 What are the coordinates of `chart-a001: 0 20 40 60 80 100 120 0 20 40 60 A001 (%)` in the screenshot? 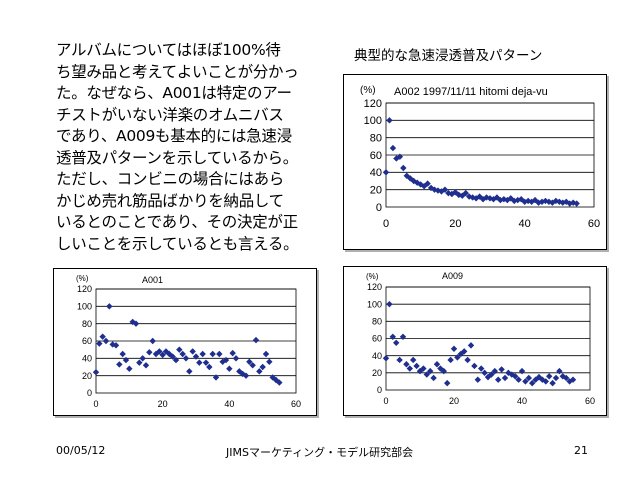 It's located at (185, 342).